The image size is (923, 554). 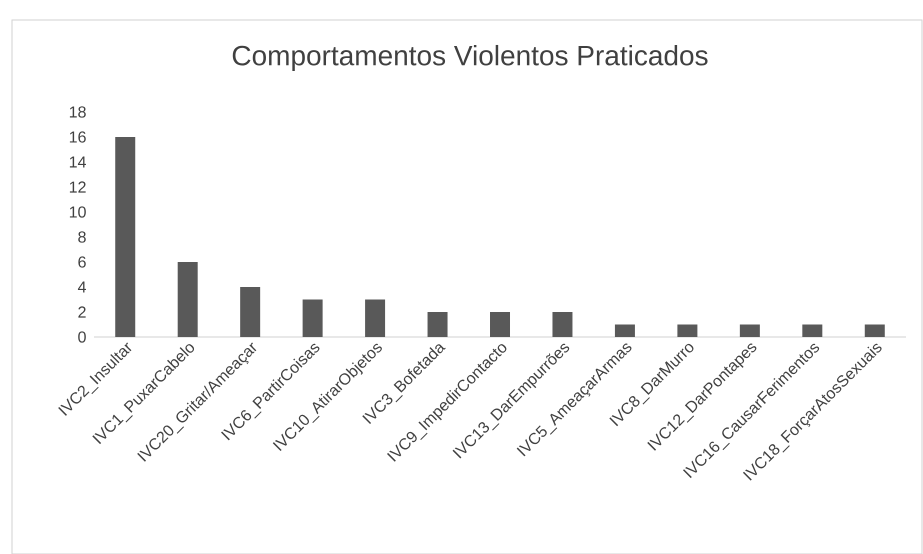 I want to click on y-tick-label: 16, so click(x=78, y=137).